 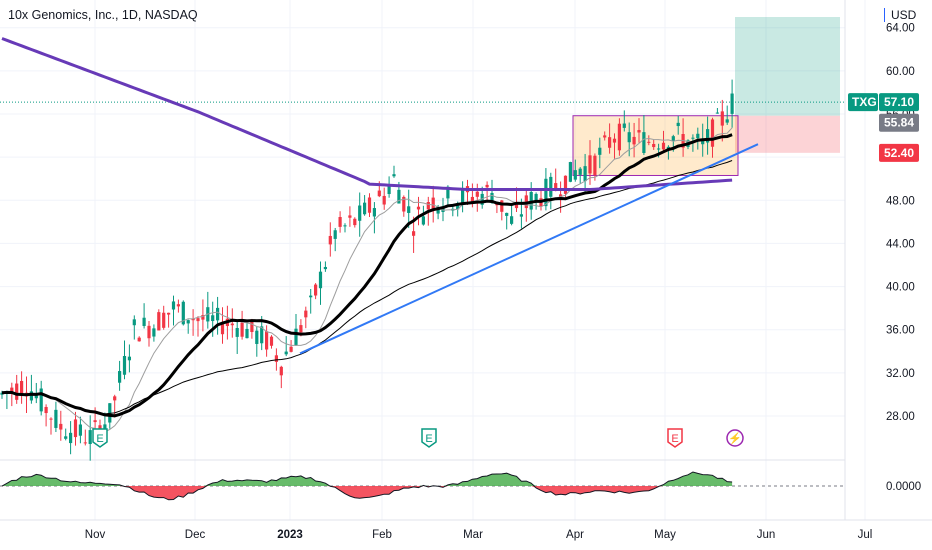 What do you see at coordinates (290, 535) in the screenshot?
I see `x-tick-label: 2023` at bounding box center [290, 535].